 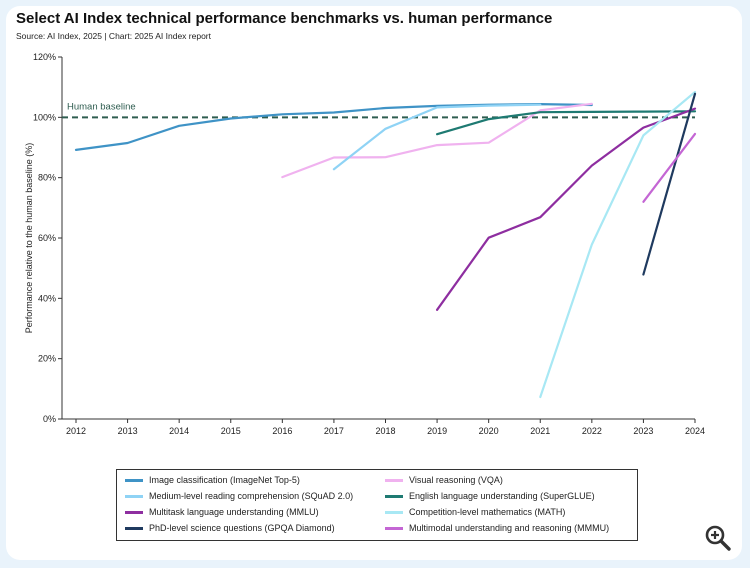 I want to click on x-tick-label: 2024, so click(x=695, y=431).